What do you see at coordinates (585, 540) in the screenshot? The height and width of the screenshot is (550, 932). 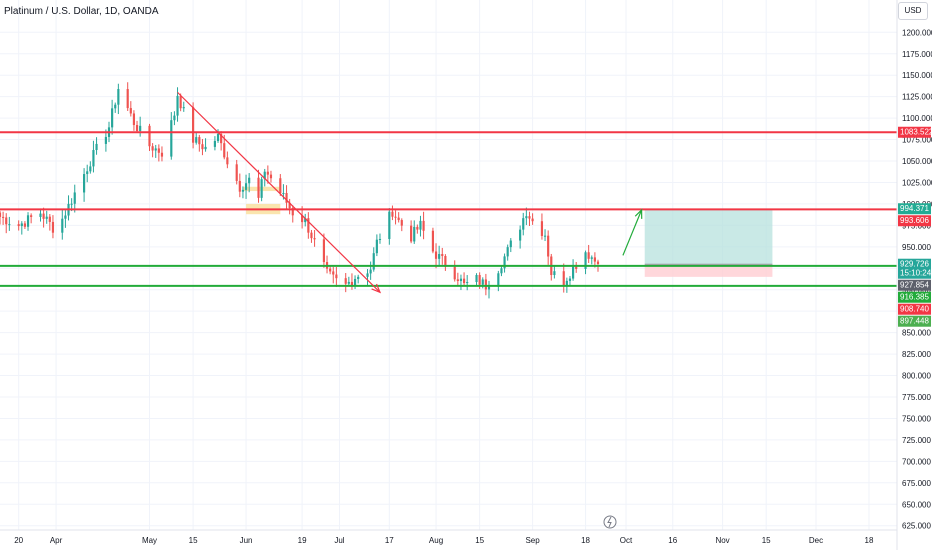 I see `x-tick-label: 18` at bounding box center [585, 540].